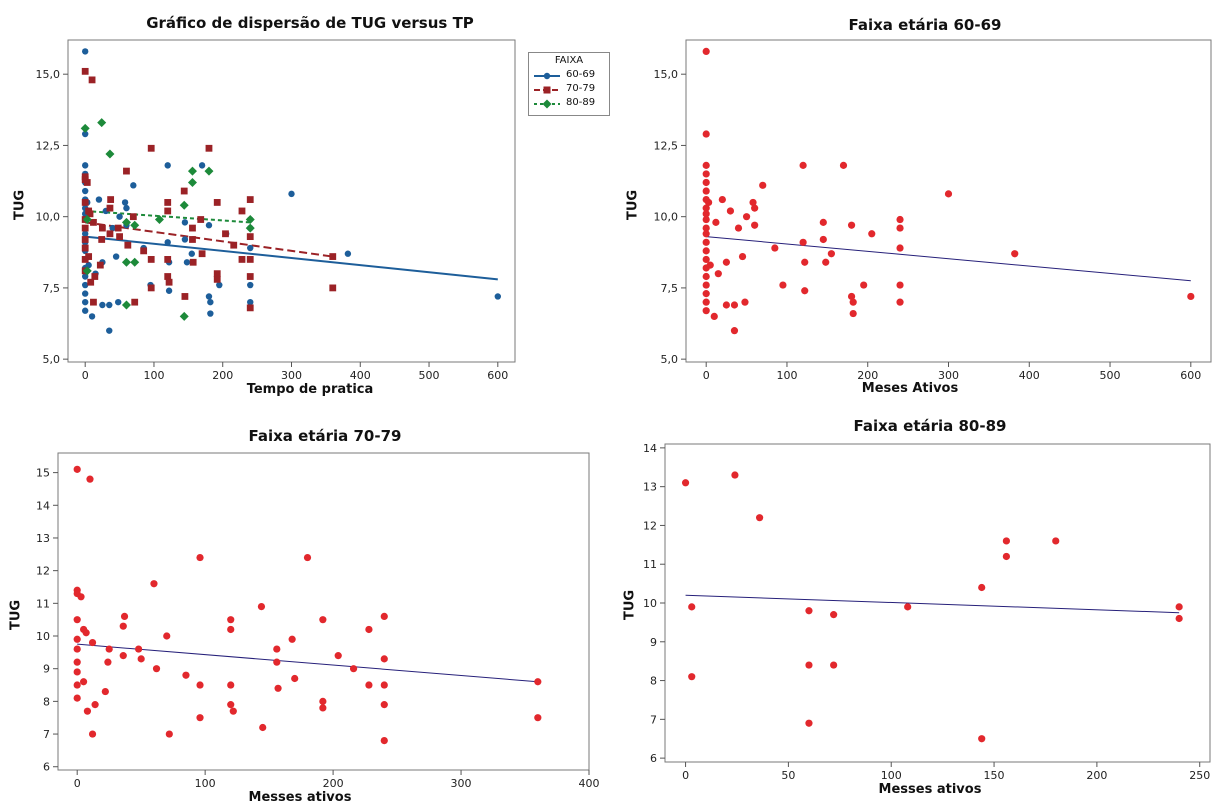 The image size is (1216, 811). What do you see at coordinates (569, 84) in the screenshot?
I see `legend: FAIXA 60-69 70-79 80-` at bounding box center [569, 84].